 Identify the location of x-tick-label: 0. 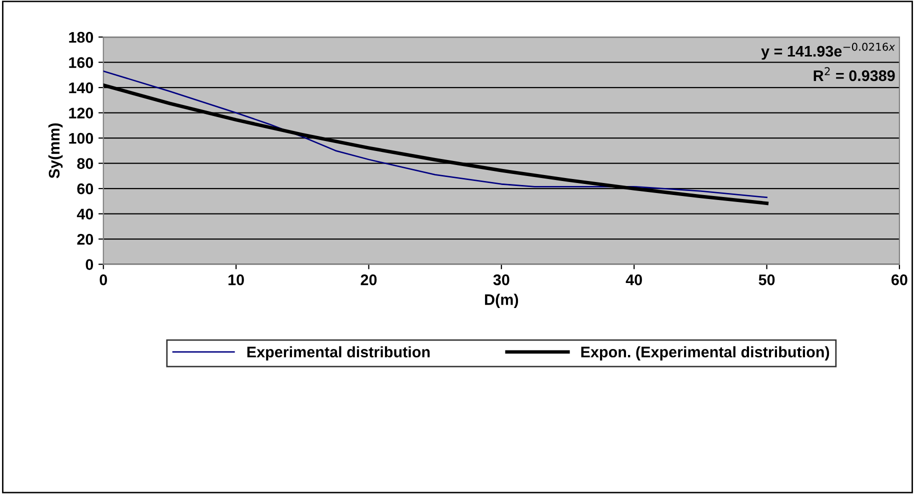
(104, 280).